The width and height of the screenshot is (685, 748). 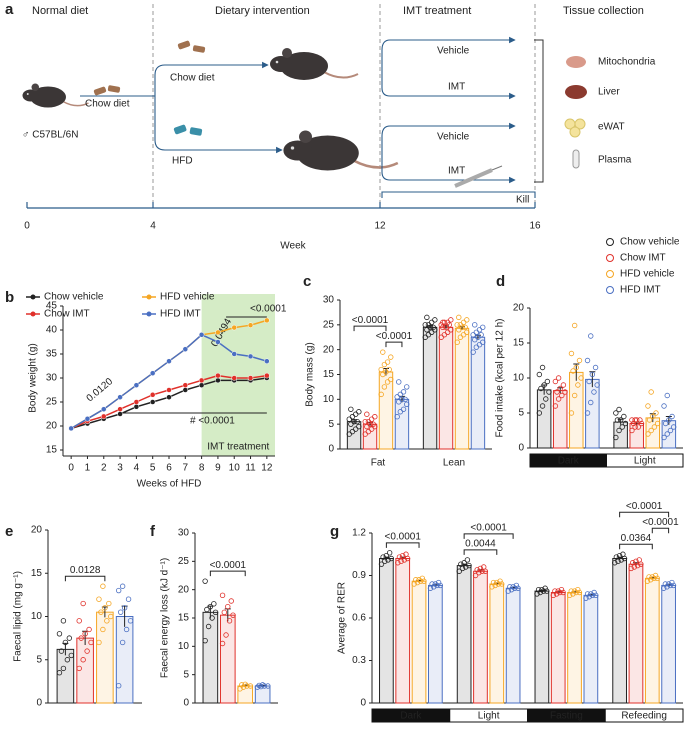 I want to click on plasma-icon, so click(x=576, y=159).